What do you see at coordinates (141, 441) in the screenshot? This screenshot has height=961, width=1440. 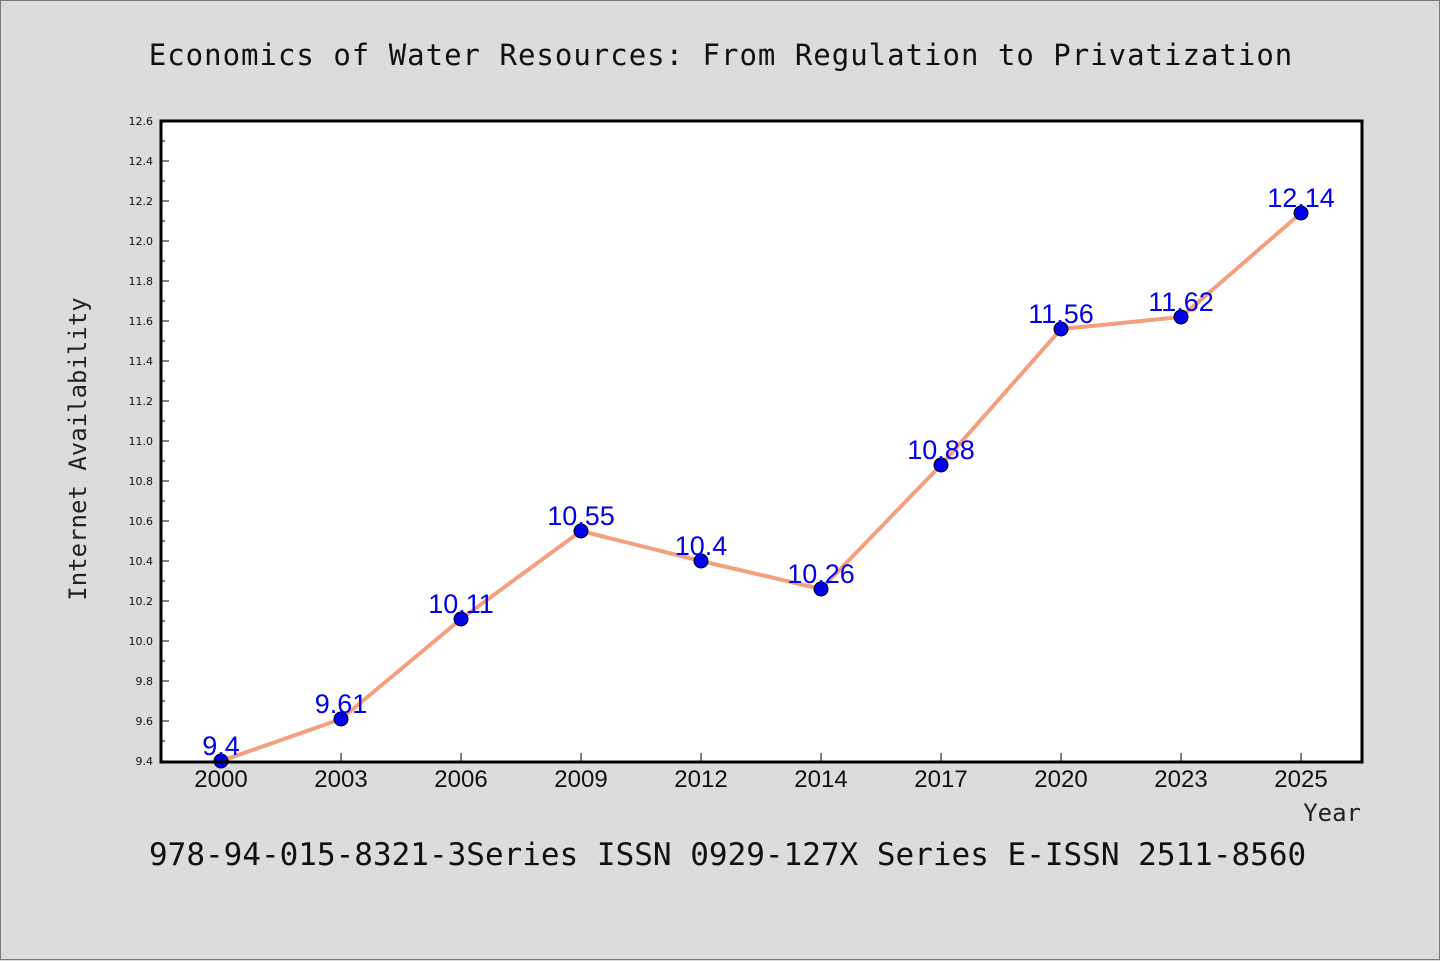 I see `y-tick-label: 11.0` at bounding box center [141, 441].